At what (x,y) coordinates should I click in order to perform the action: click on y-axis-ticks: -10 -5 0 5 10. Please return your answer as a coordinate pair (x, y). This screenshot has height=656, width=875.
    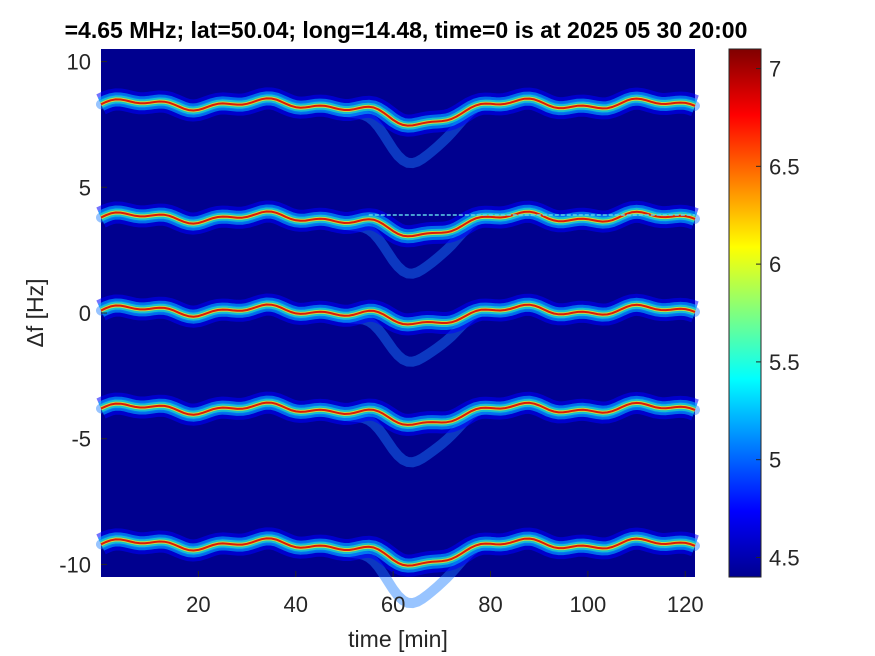
    Looking at the image, I should click on (83, 313).